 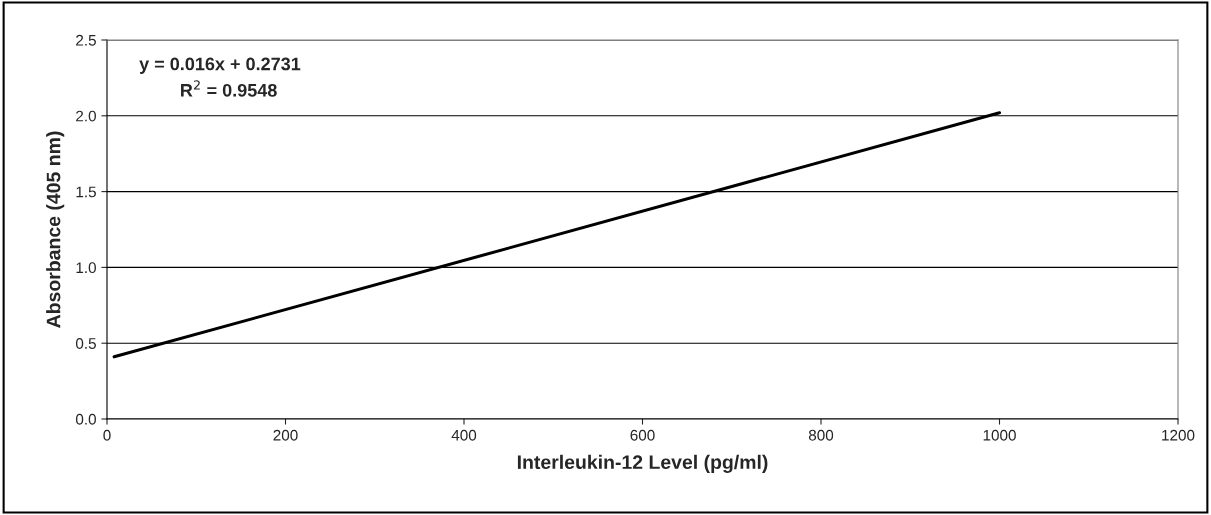 What do you see at coordinates (85, 419) in the screenshot?
I see `y-tick-label: 0.0` at bounding box center [85, 419].